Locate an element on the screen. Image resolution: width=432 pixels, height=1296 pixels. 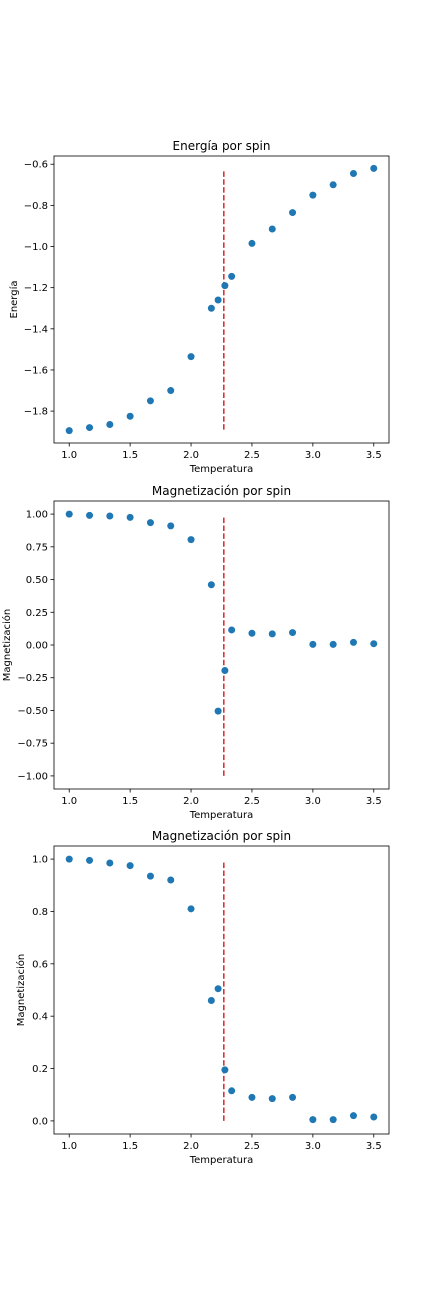
y-tick-label: 0.25 is located at coordinates (37, 613).